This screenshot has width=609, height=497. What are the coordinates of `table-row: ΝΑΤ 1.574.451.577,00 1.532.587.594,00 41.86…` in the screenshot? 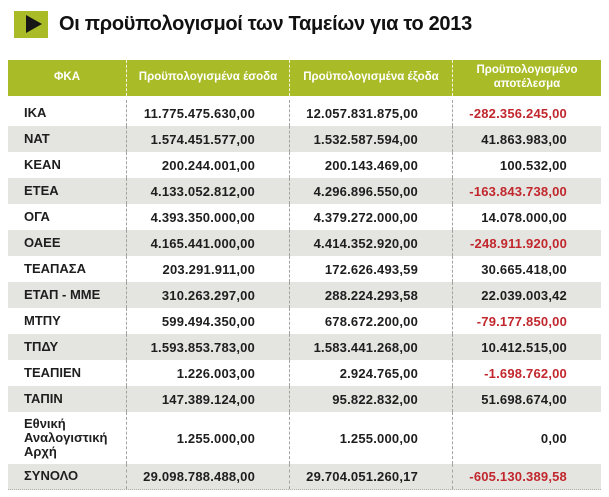 It's located at (304, 139).